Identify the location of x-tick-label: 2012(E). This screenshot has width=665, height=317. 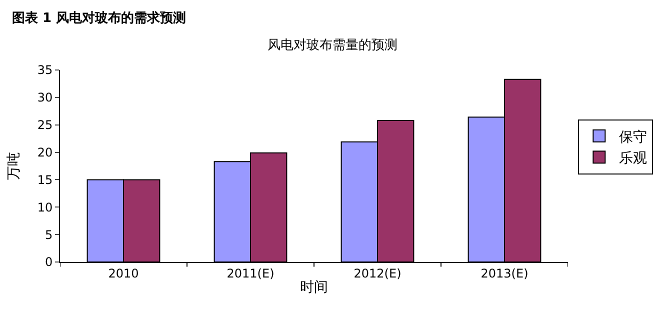
(378, 273).